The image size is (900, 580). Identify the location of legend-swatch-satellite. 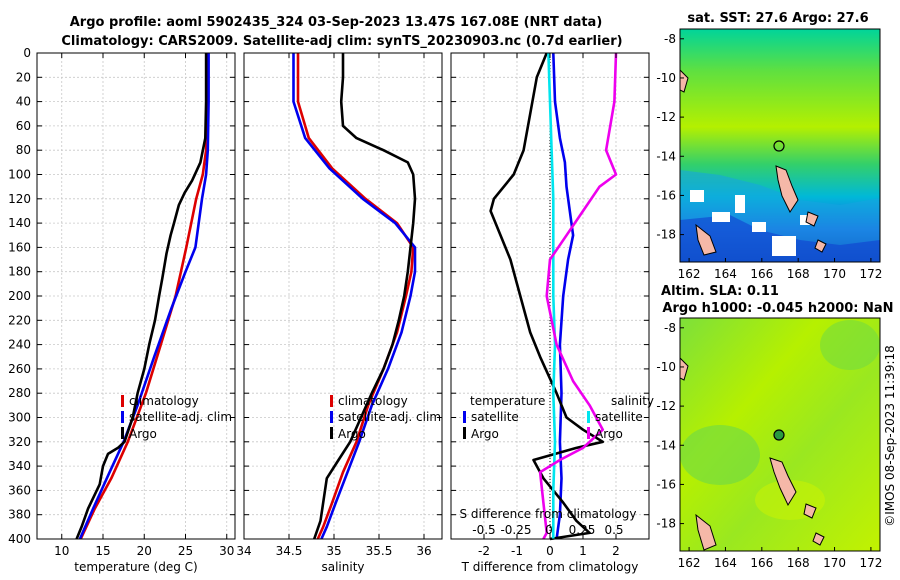
(331, 417).